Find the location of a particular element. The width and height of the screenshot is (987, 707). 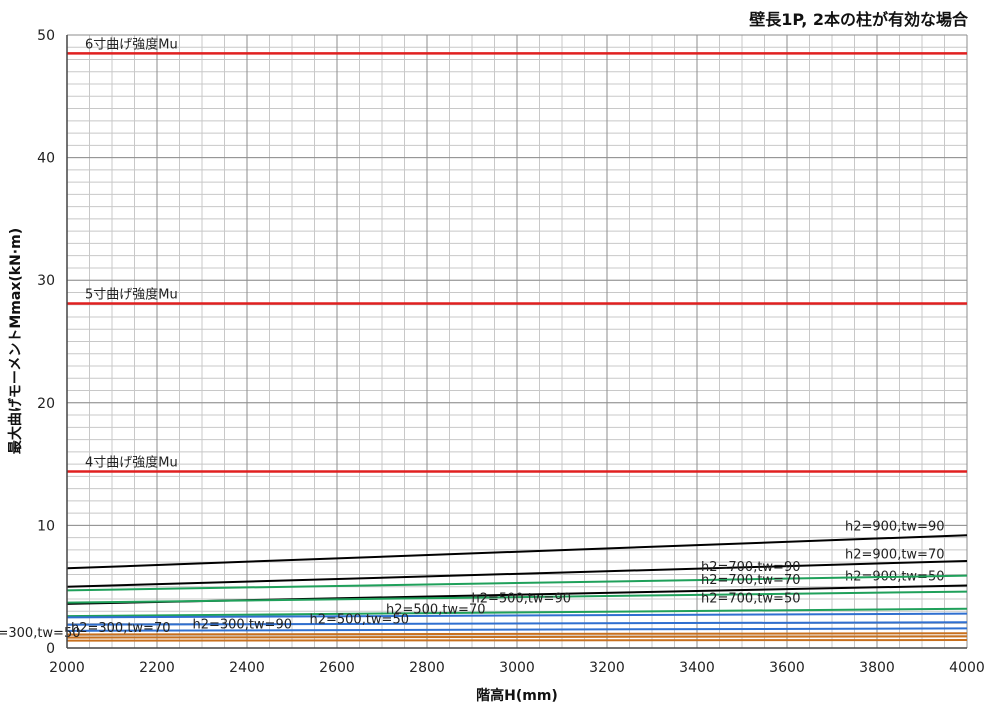

reference-line-label: 4寸曲げ強度Mu is located at coordinates (131, 462).